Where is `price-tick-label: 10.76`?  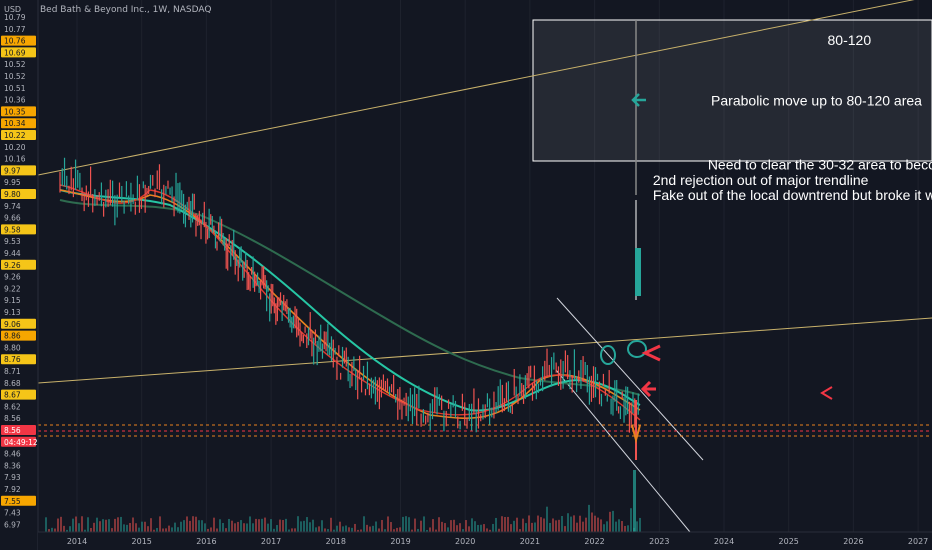
price-tick-label: 10.76 is located at coordinates (15, 41).